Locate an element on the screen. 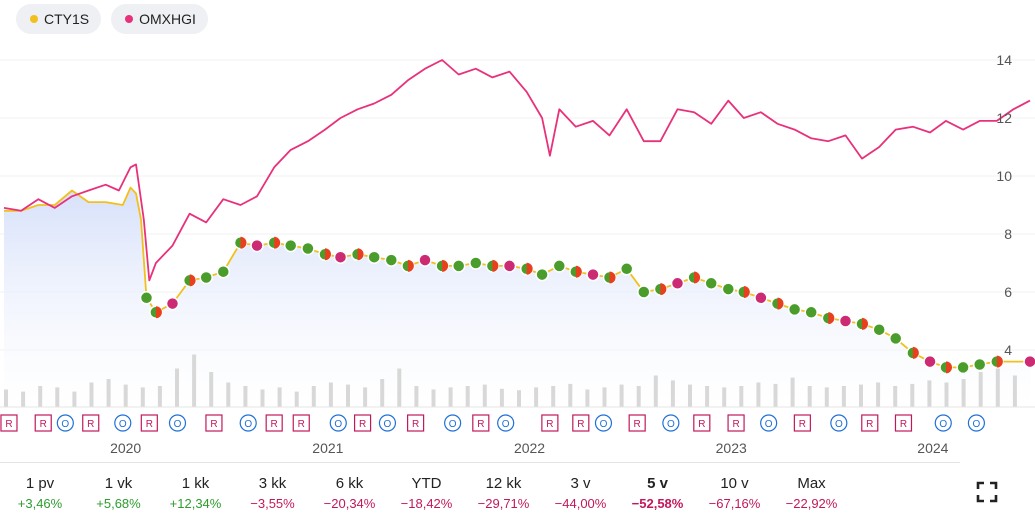 The image size is (1035, 522). period-1vk: 1 vk +5,68% is located at coordinates (118, 492).